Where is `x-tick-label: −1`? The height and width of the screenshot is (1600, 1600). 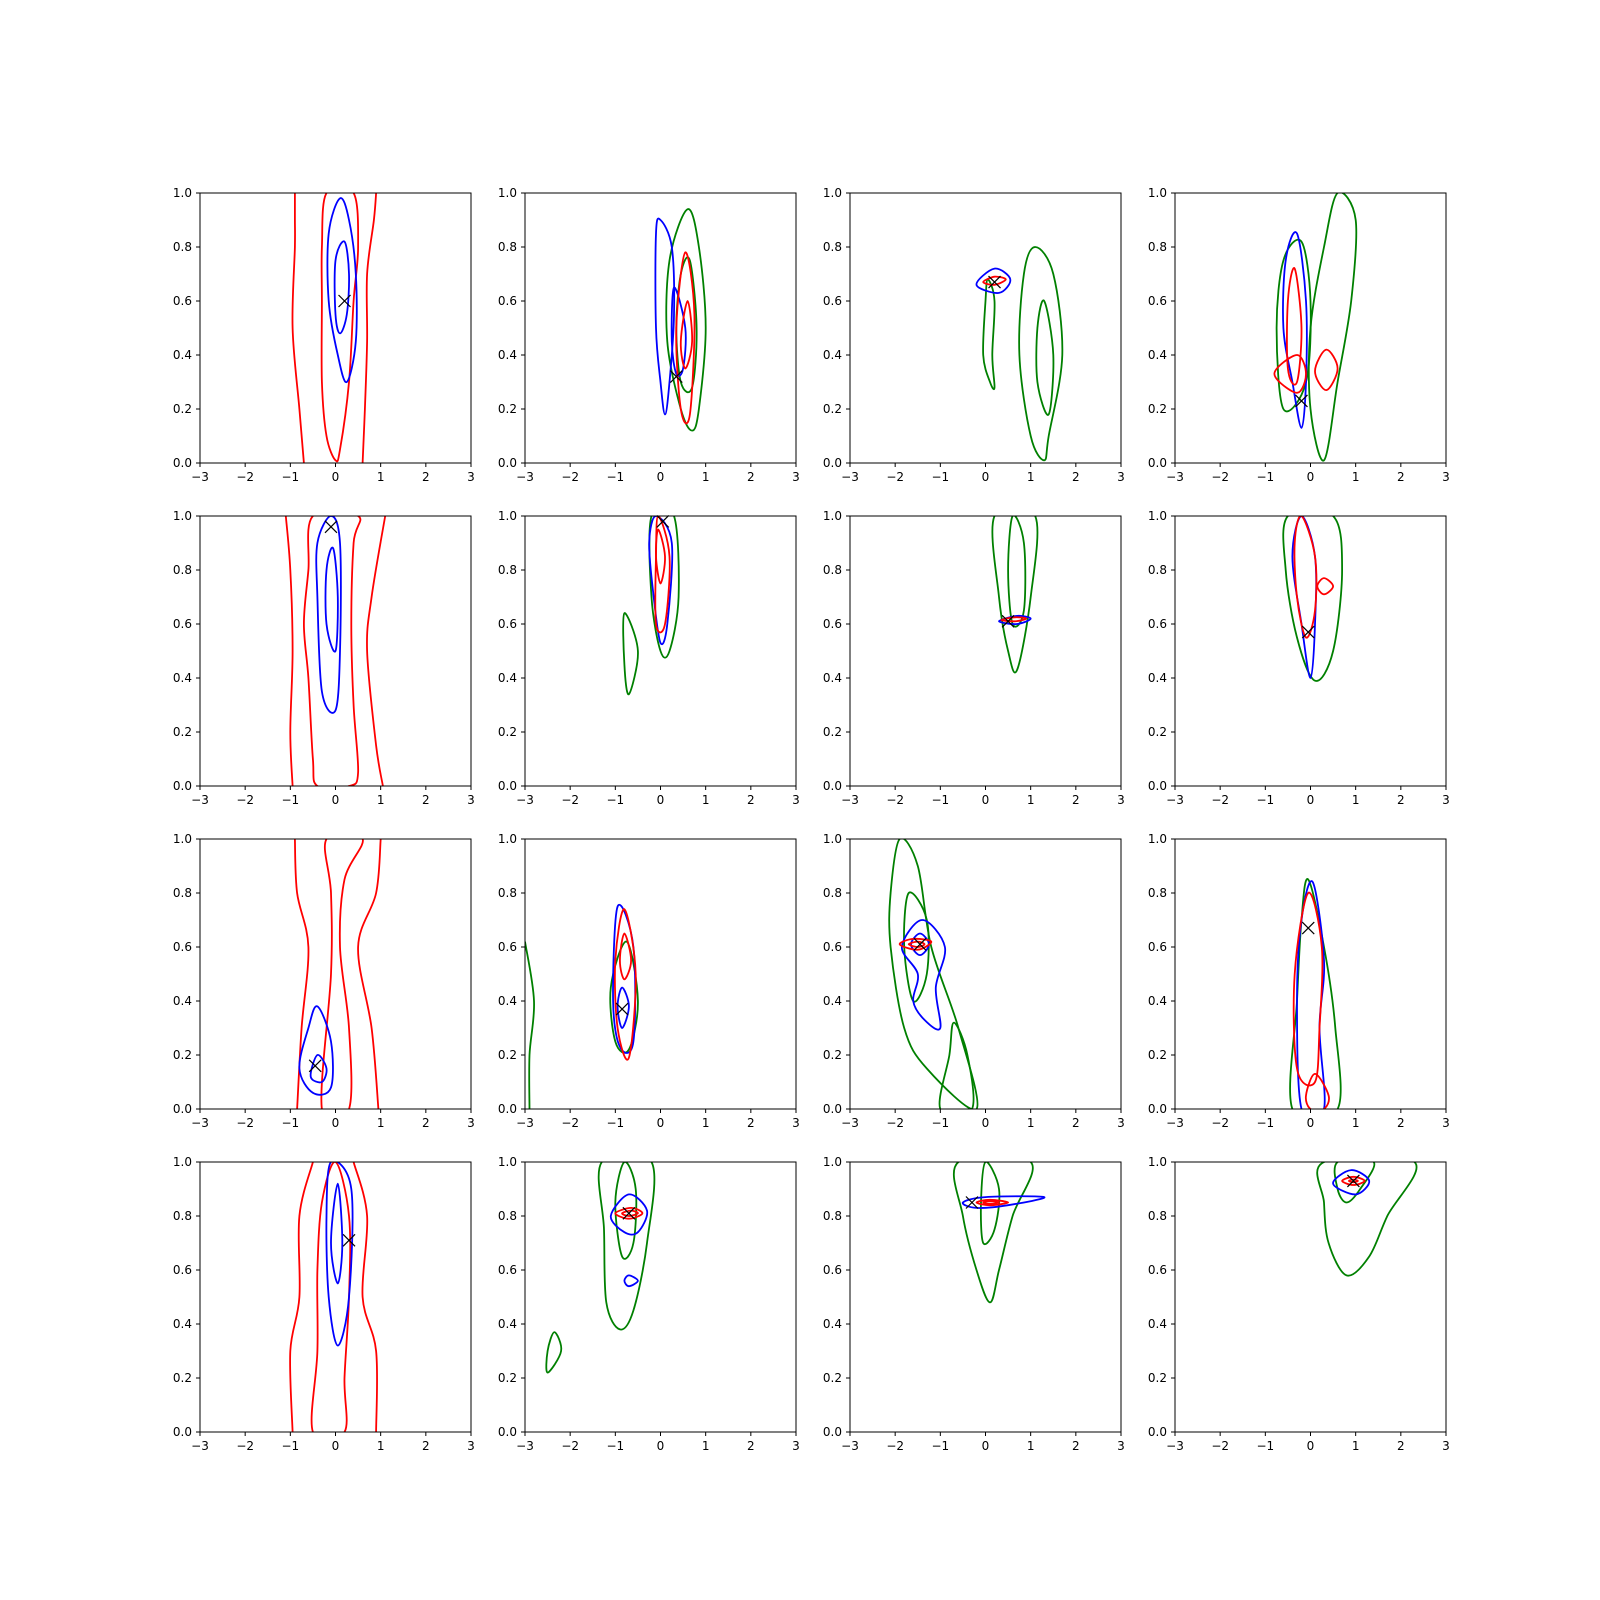 x-tick-label: −1 is located at coordinates (940, 1446).